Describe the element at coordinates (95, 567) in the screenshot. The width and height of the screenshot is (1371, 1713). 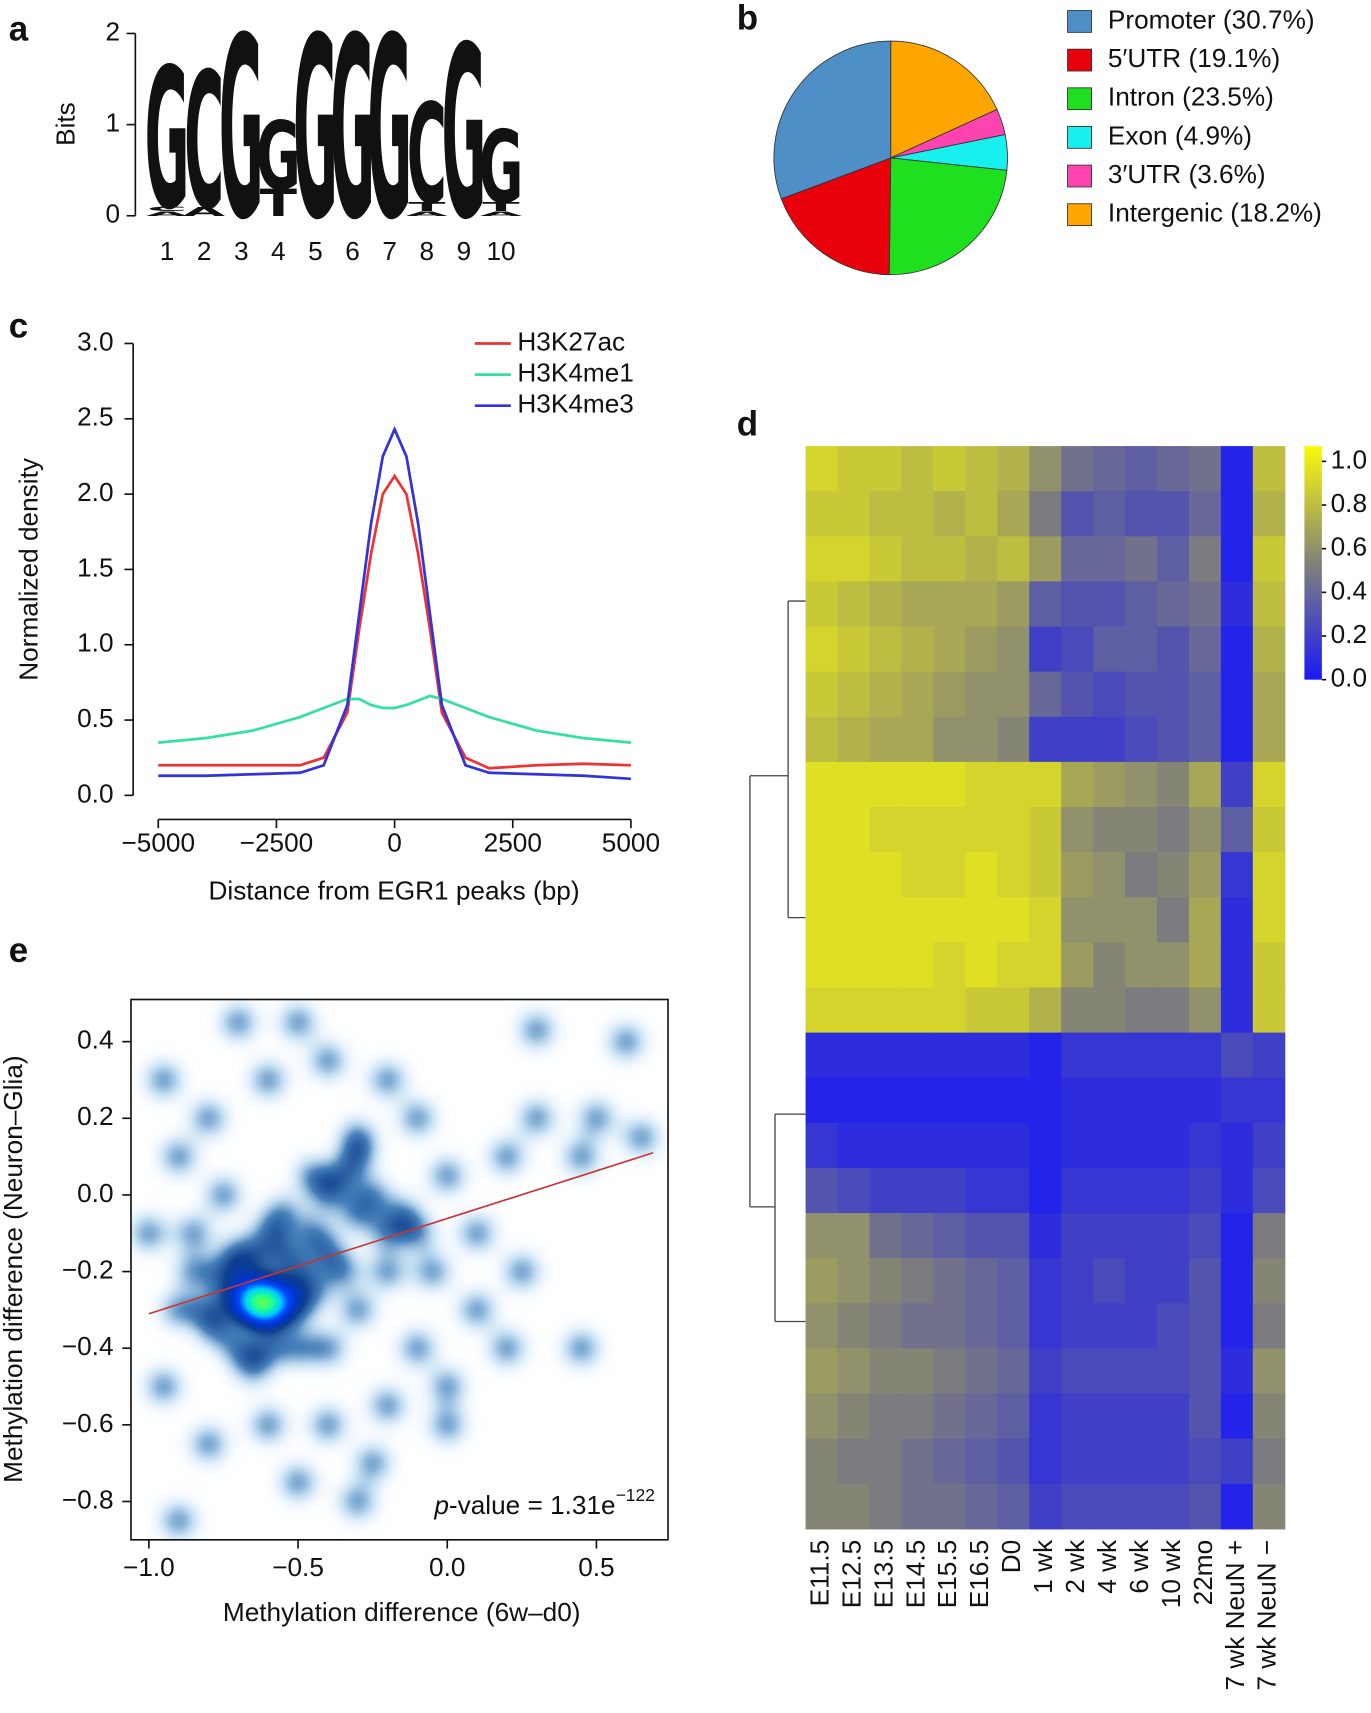
I see `y-tick-label: 1.5` at that location.